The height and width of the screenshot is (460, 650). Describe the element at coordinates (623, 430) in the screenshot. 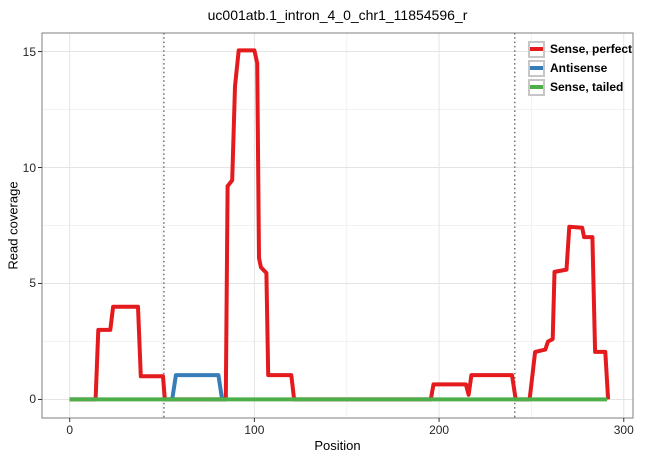

I see `x-tick-label: 300` at that location.